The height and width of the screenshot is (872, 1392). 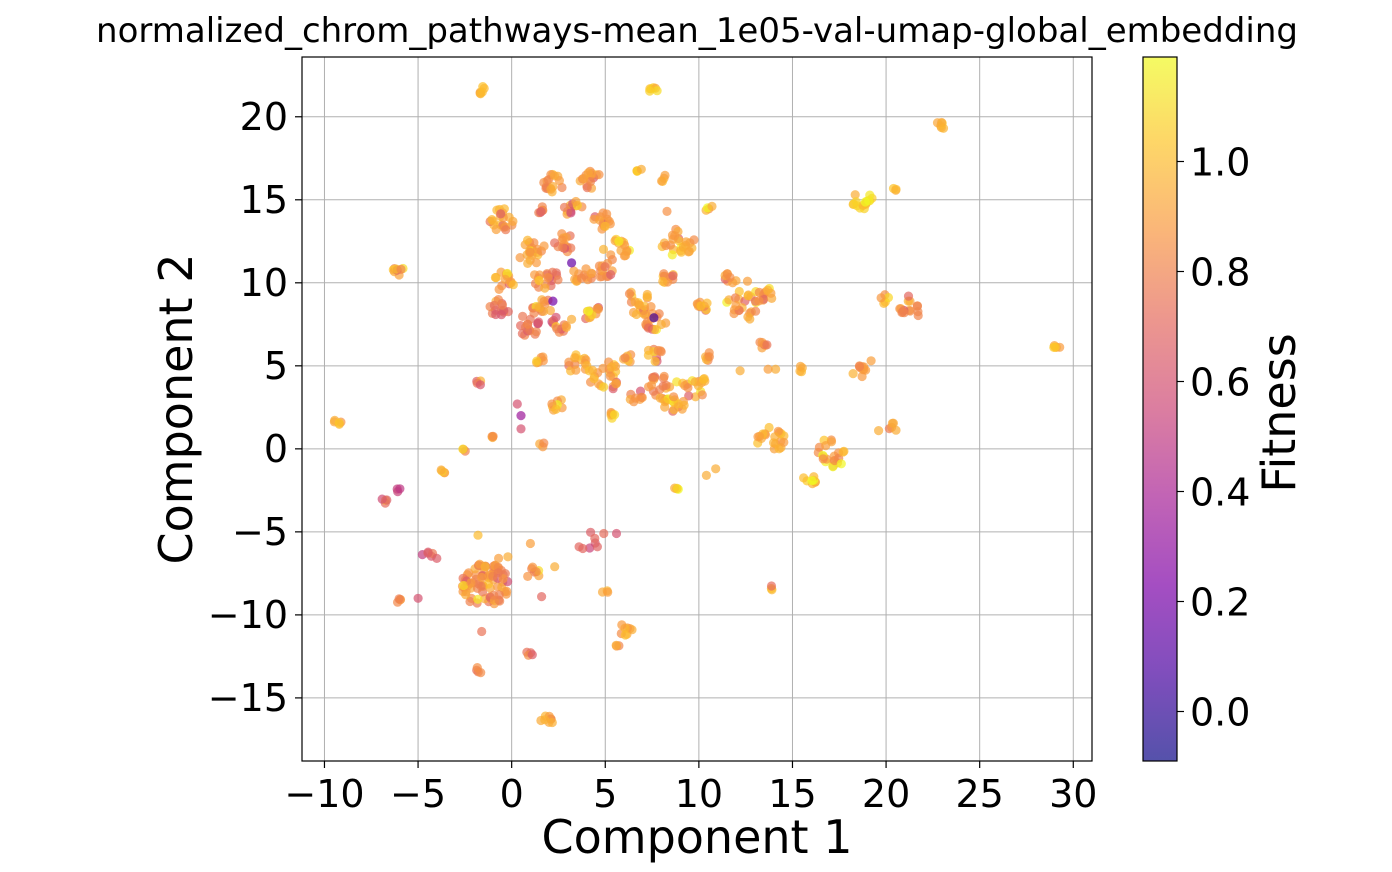 What do you see at coordinates (512, 794) in the screenshot?
I see `x-tick-label: 0` at bounding box center [512, 794].